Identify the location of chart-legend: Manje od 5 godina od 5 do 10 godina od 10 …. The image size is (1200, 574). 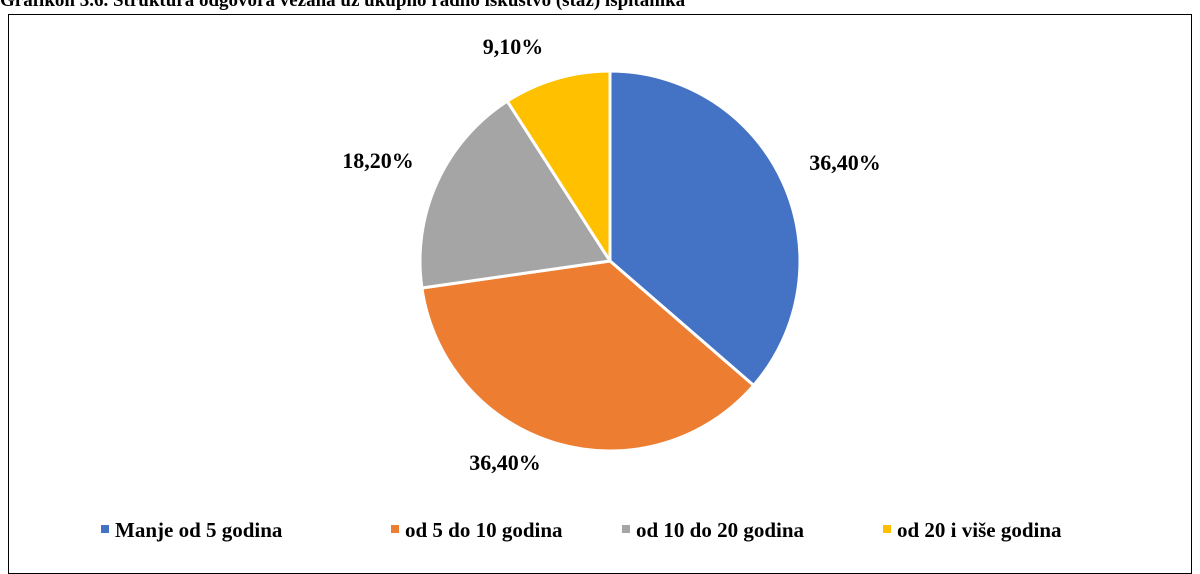
(581, 530).